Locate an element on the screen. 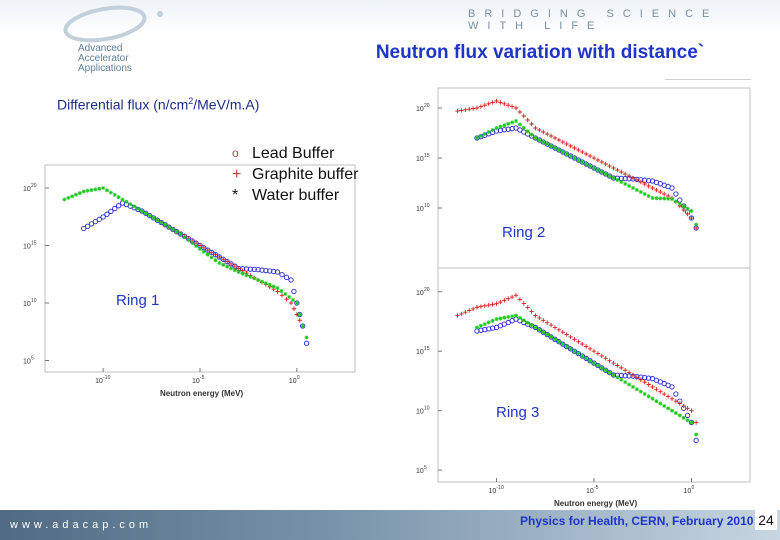 This screenshot has height=540, width=780. y-tick-exp: 20 is located at coordinates (34, 186).